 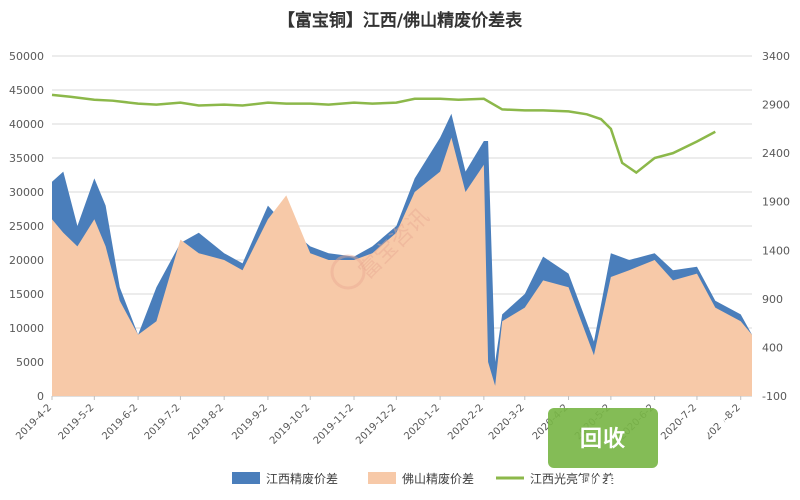 What do you see at coordinates (679, 422) in the screenshot?
I see `x-tick-label: 2020-7-2` at bounding box center [679, 422].